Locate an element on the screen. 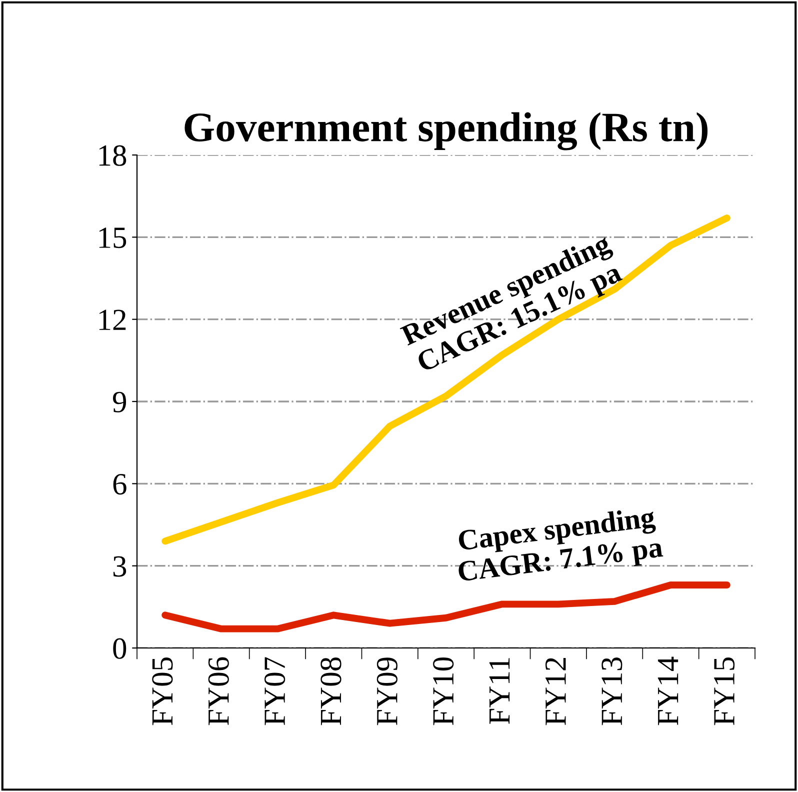  x-tick-label: FY06 is located at coordinates (218, 691).